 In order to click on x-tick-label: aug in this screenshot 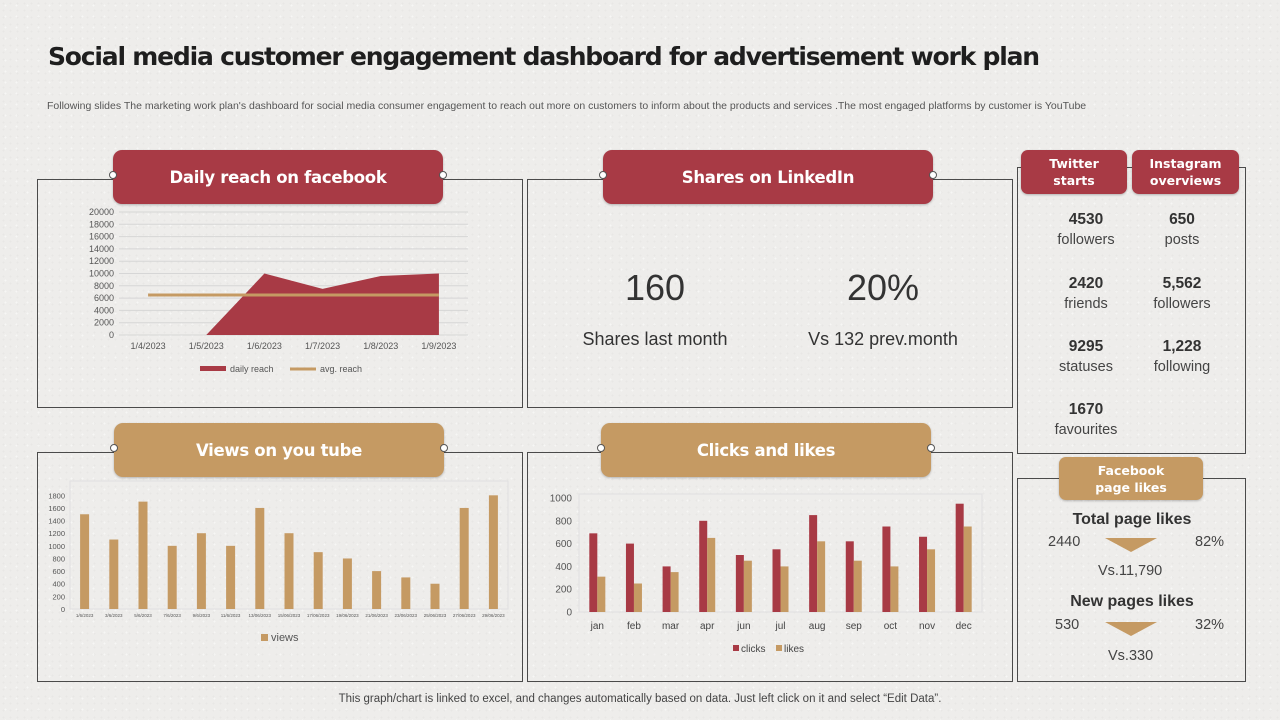, I will do `click(817, 626)`.